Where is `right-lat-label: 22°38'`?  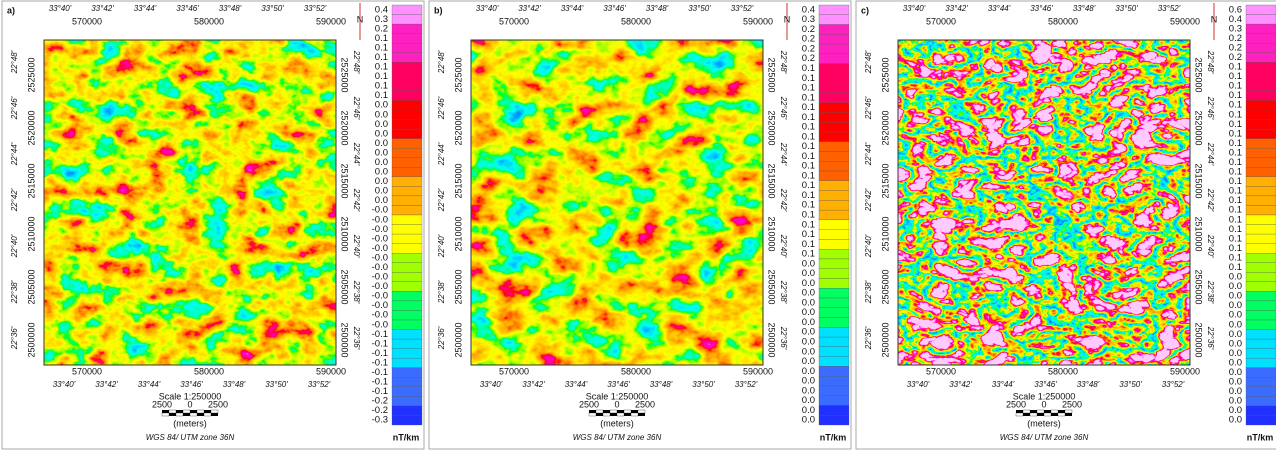 right-lat-label: 22°38' is located at coordinates (1210, 292).